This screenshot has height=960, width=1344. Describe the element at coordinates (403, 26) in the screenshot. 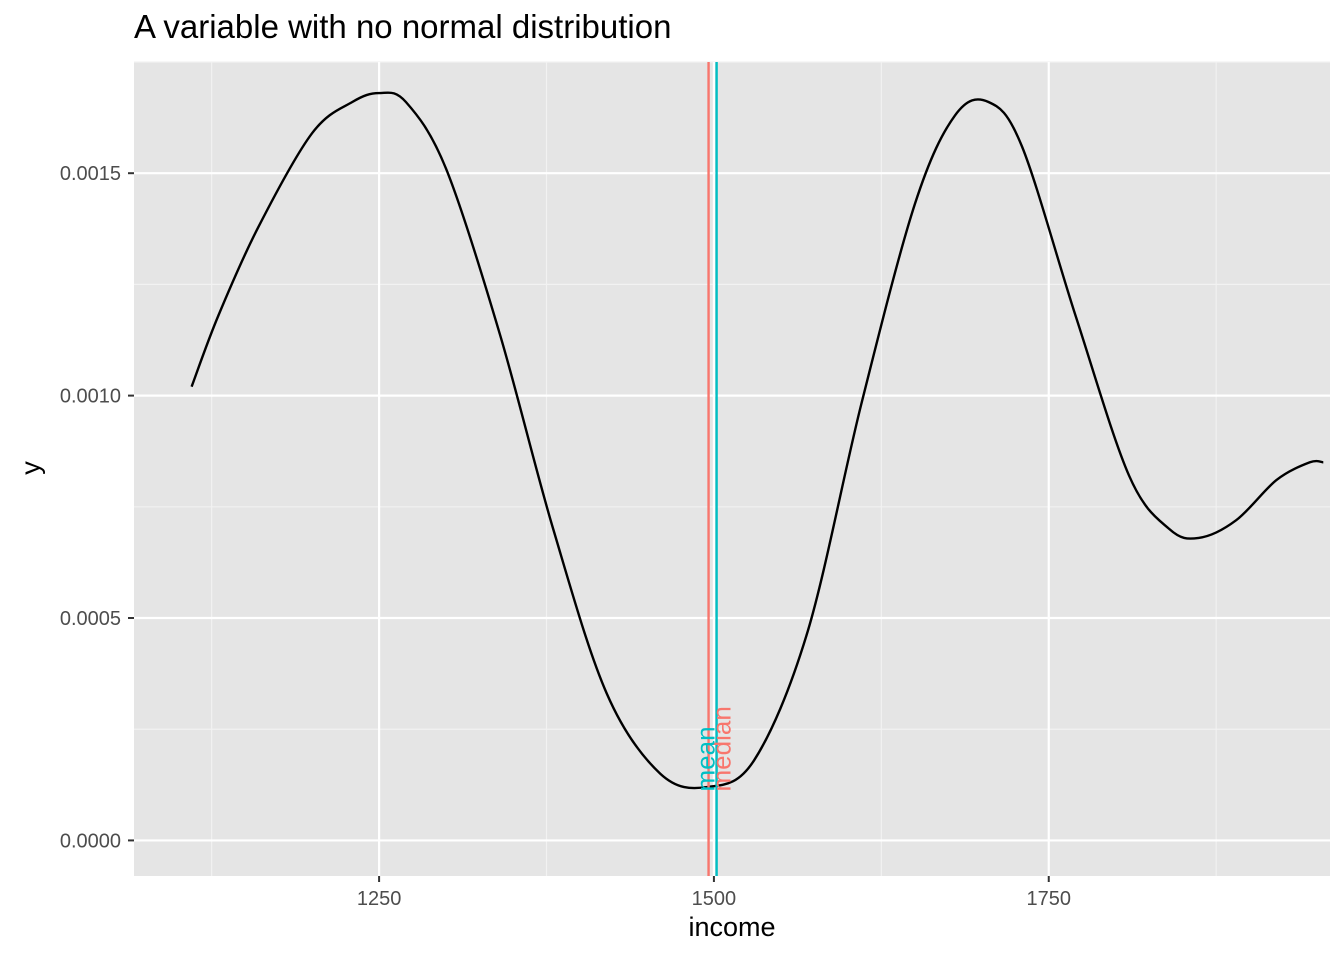

I see `chart-title: A variable with no normal distribution` at that location.